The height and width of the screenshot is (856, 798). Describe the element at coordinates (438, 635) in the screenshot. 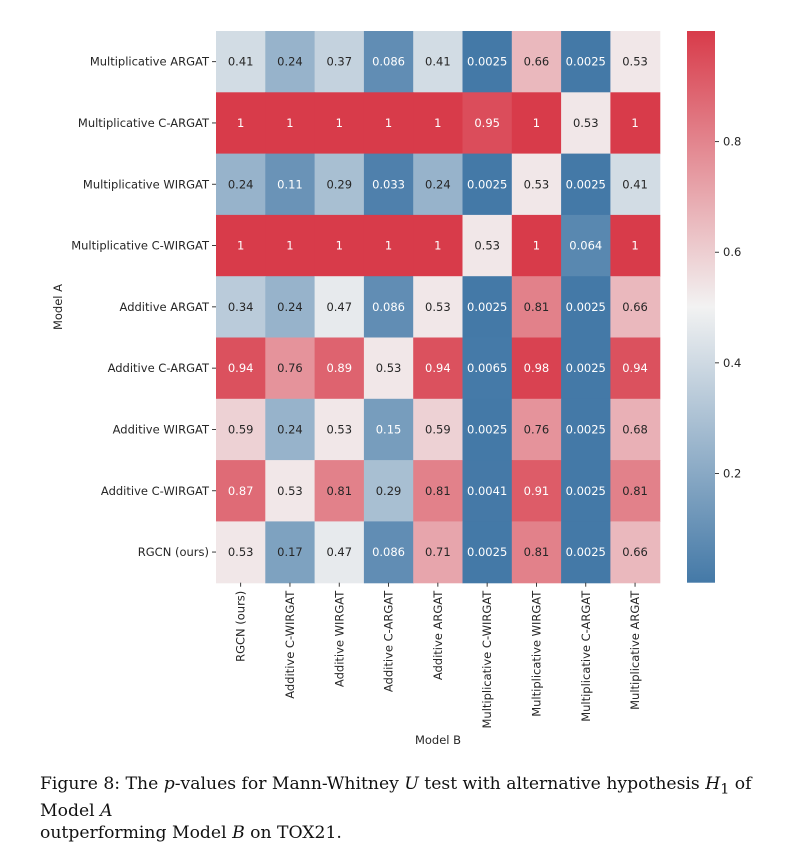

I see `column-tick-label: Additive ARGAT` at that location.